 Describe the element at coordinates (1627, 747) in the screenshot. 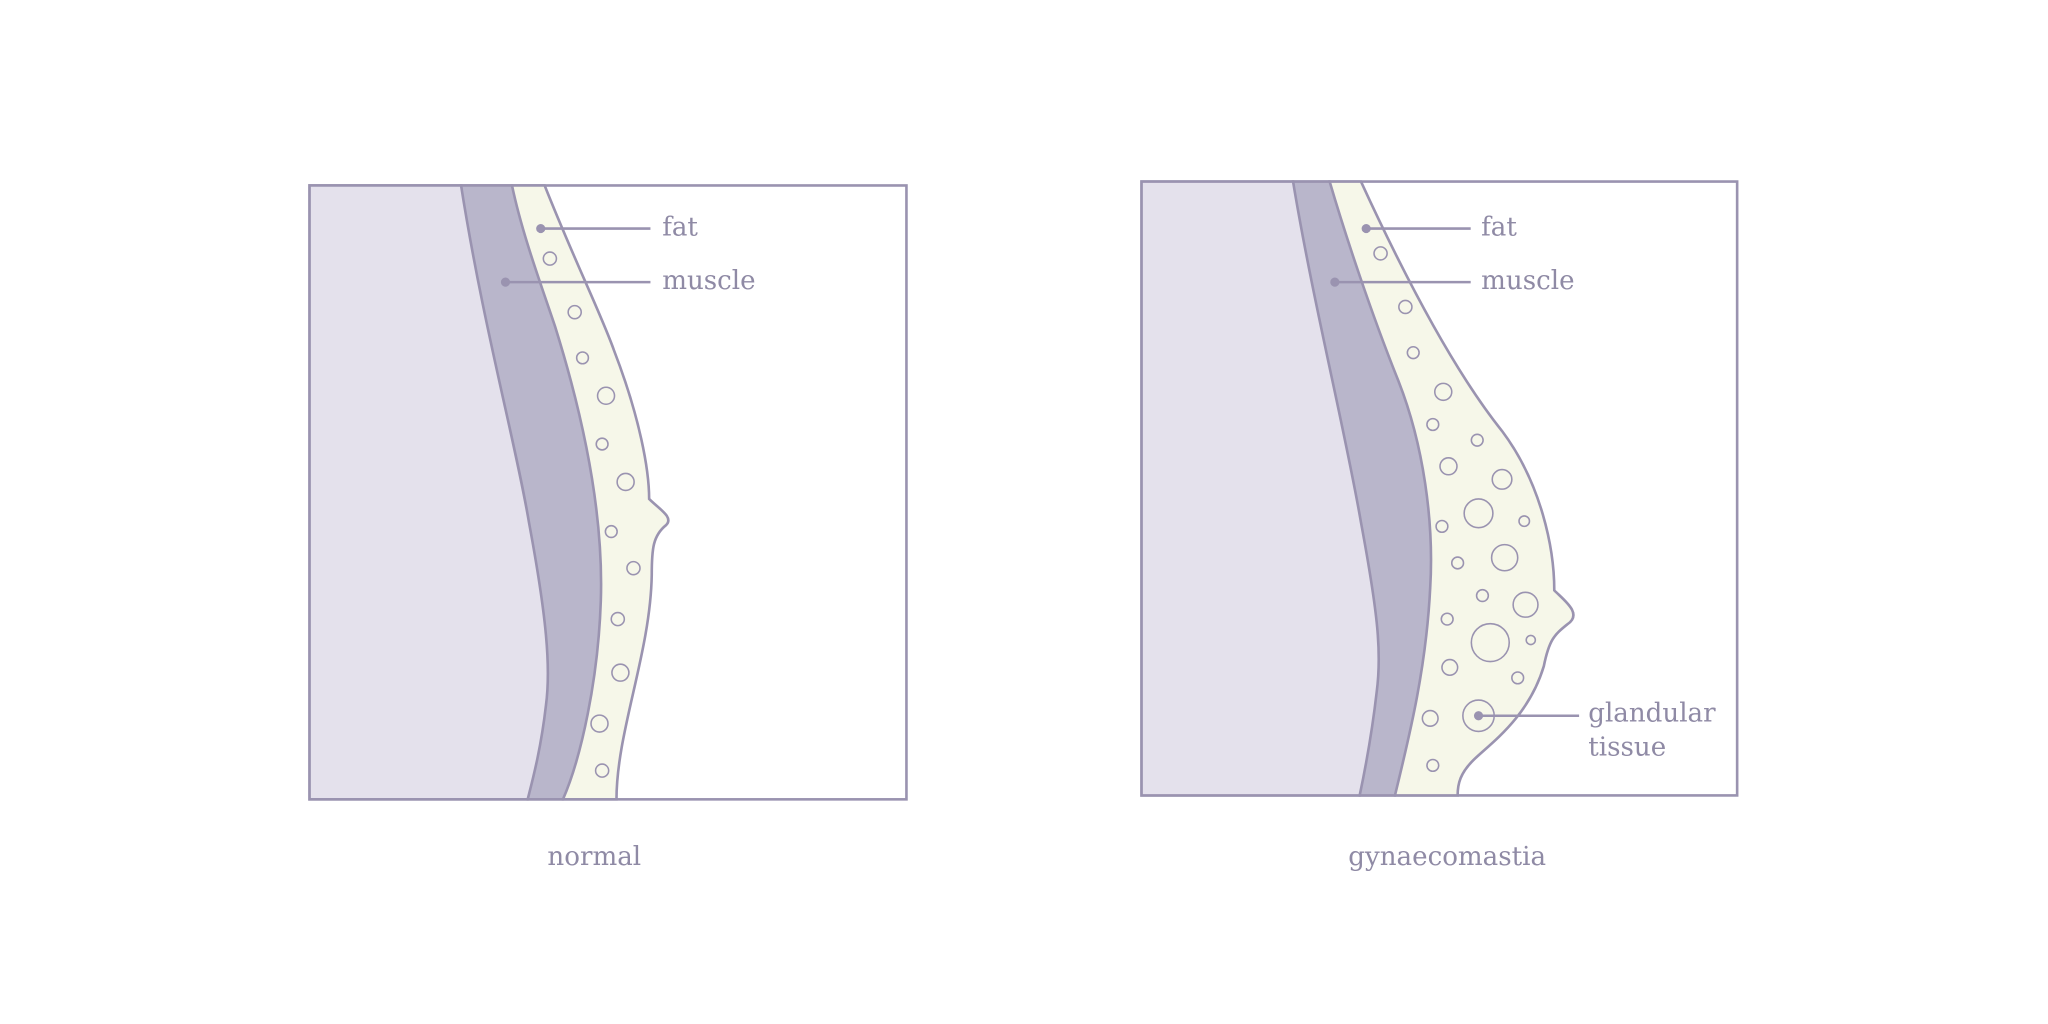

I see `label: tissue` at that location.